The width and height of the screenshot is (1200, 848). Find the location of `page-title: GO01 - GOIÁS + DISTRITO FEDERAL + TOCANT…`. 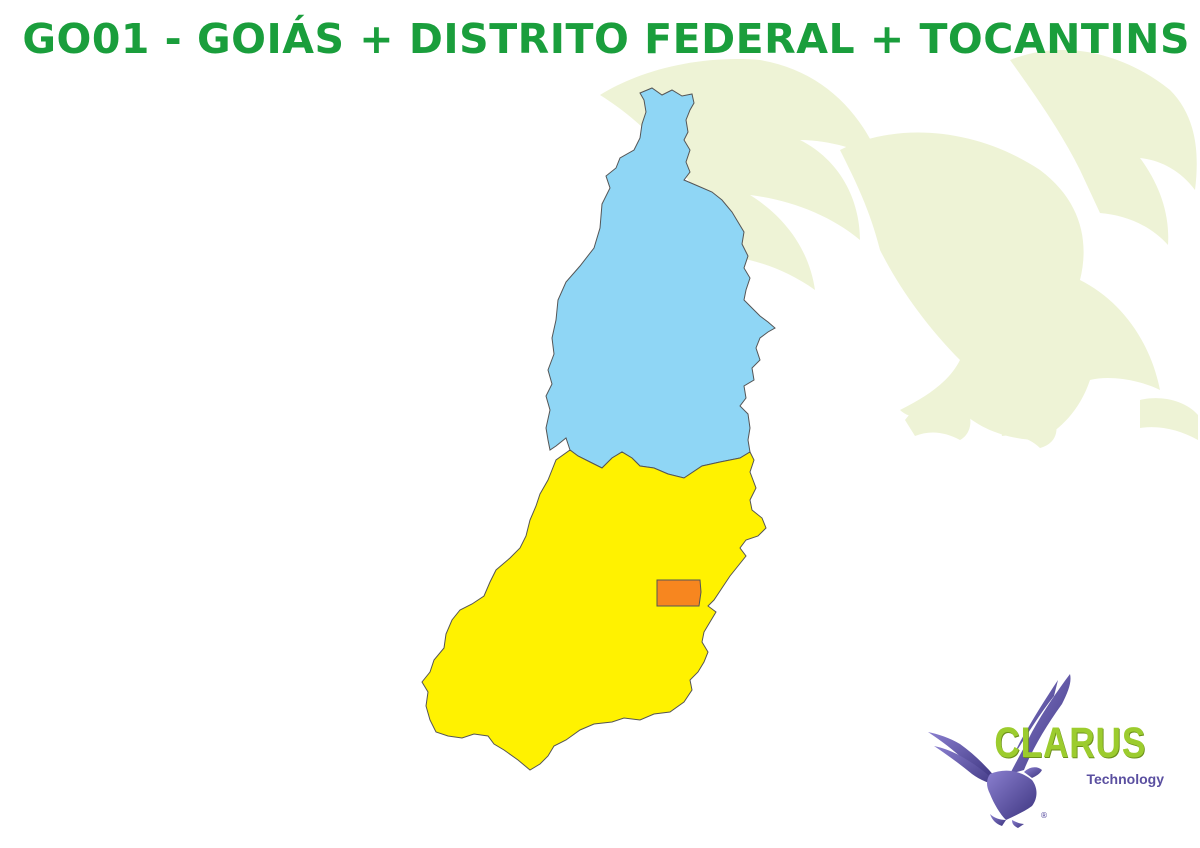

page-title: GO01 - GOIÁS + DISTRITO FEDERAL + TOCANT… is located at coordinates (606, 39).